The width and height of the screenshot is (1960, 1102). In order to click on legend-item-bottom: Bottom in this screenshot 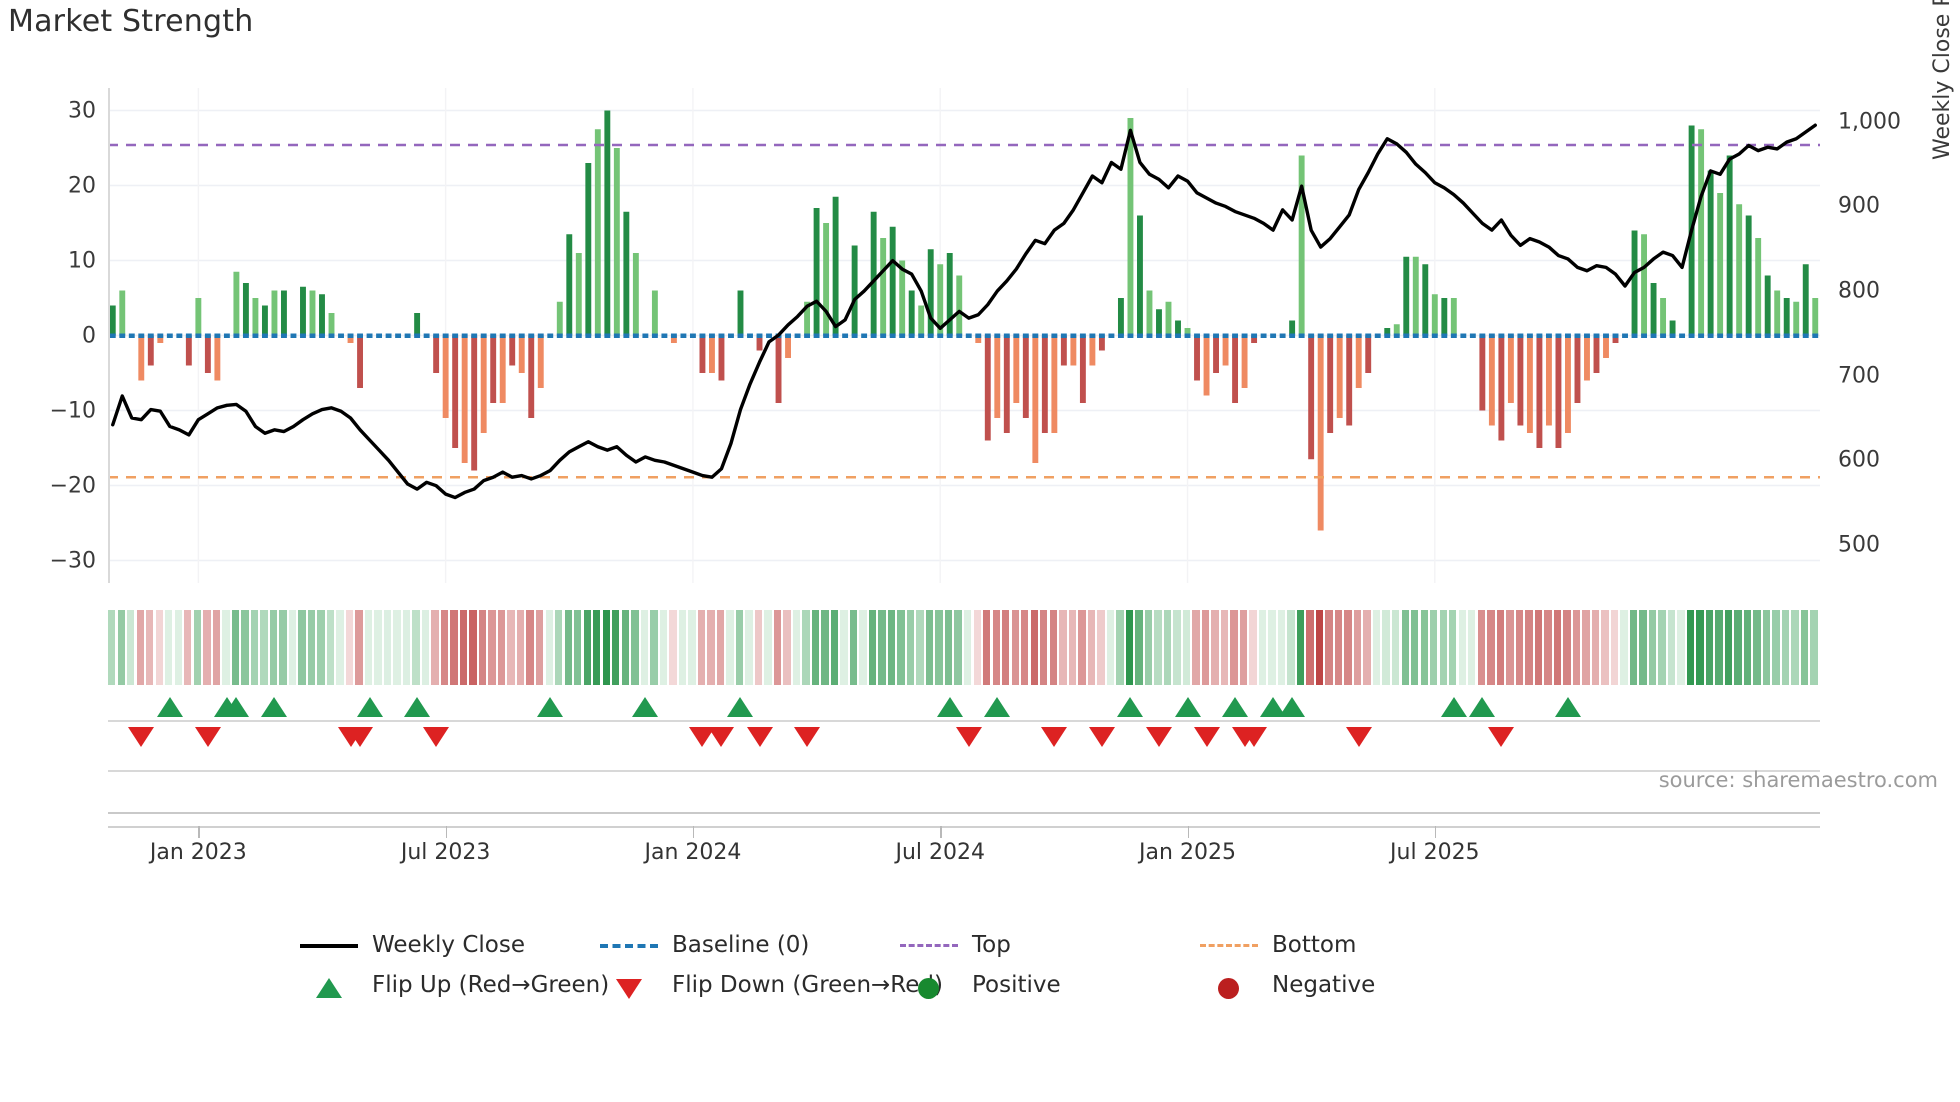, I will do `click(1278, 945)`.